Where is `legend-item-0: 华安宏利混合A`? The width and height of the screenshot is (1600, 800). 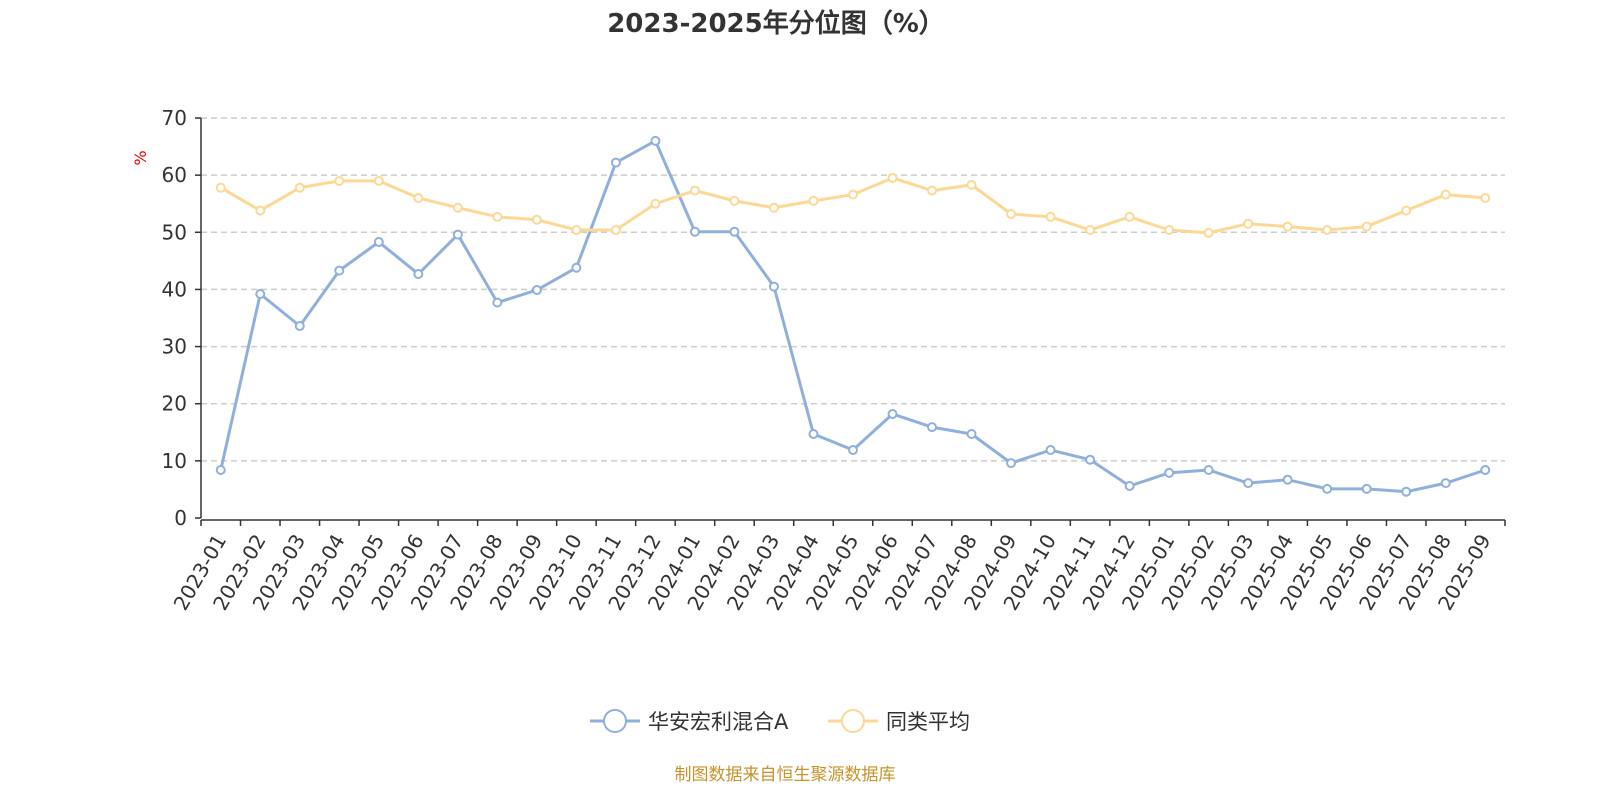 legend-item-0: 华安宏利混合A is located at coordinates (689, 721).